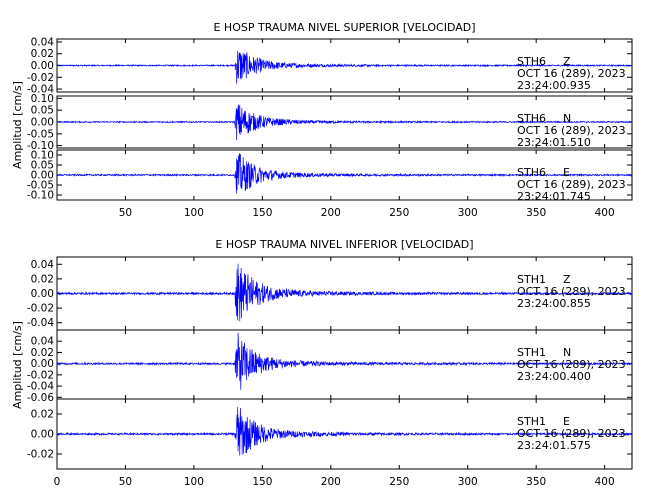 This screenshot has width=650, height=500. Describe the element at coordinates (554, 376) in the screenshot. I see `time-label: 23:24:00.400` at that location.